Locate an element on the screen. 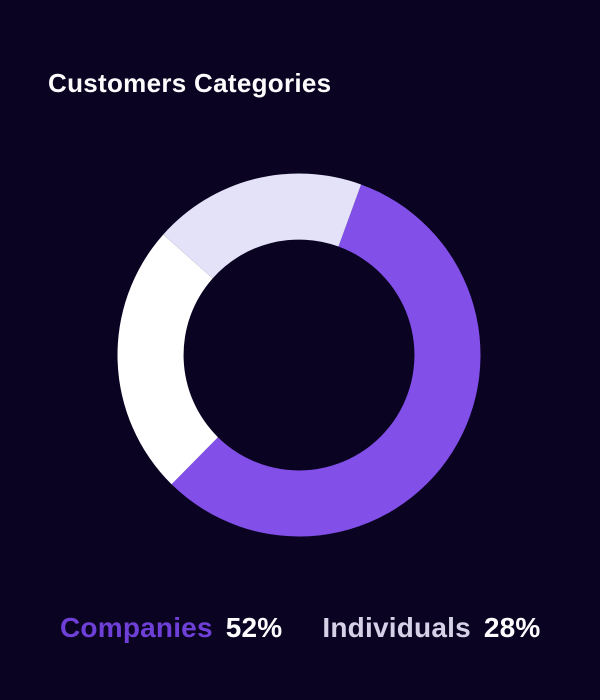 The image size is (600, 700). page-title: Customers Categories is located at coordinates (190, 83).